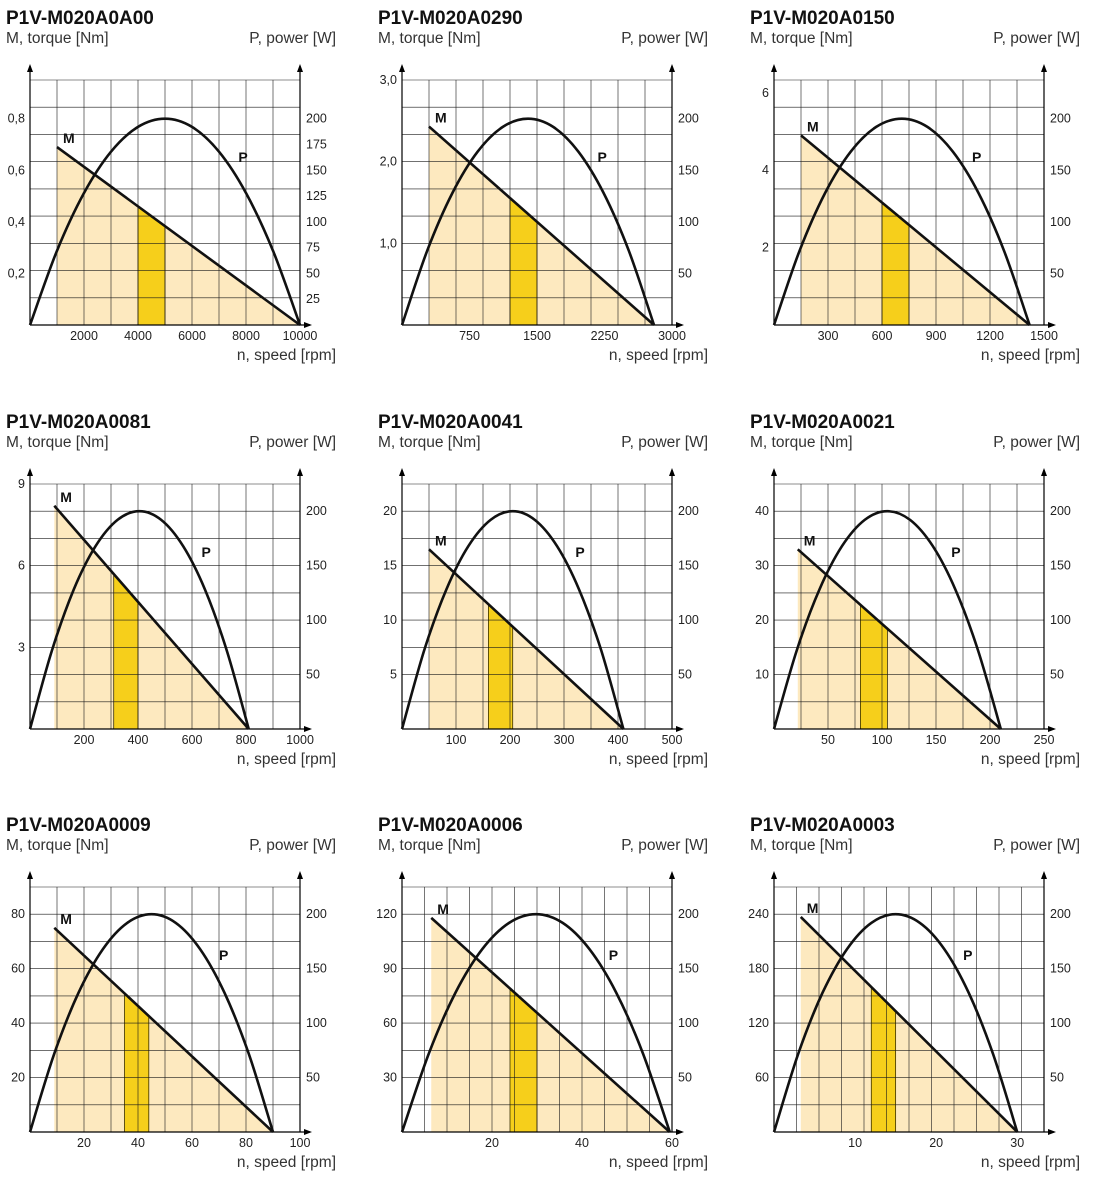  I want to click on y-tick-label: 5, so click(393, 675).